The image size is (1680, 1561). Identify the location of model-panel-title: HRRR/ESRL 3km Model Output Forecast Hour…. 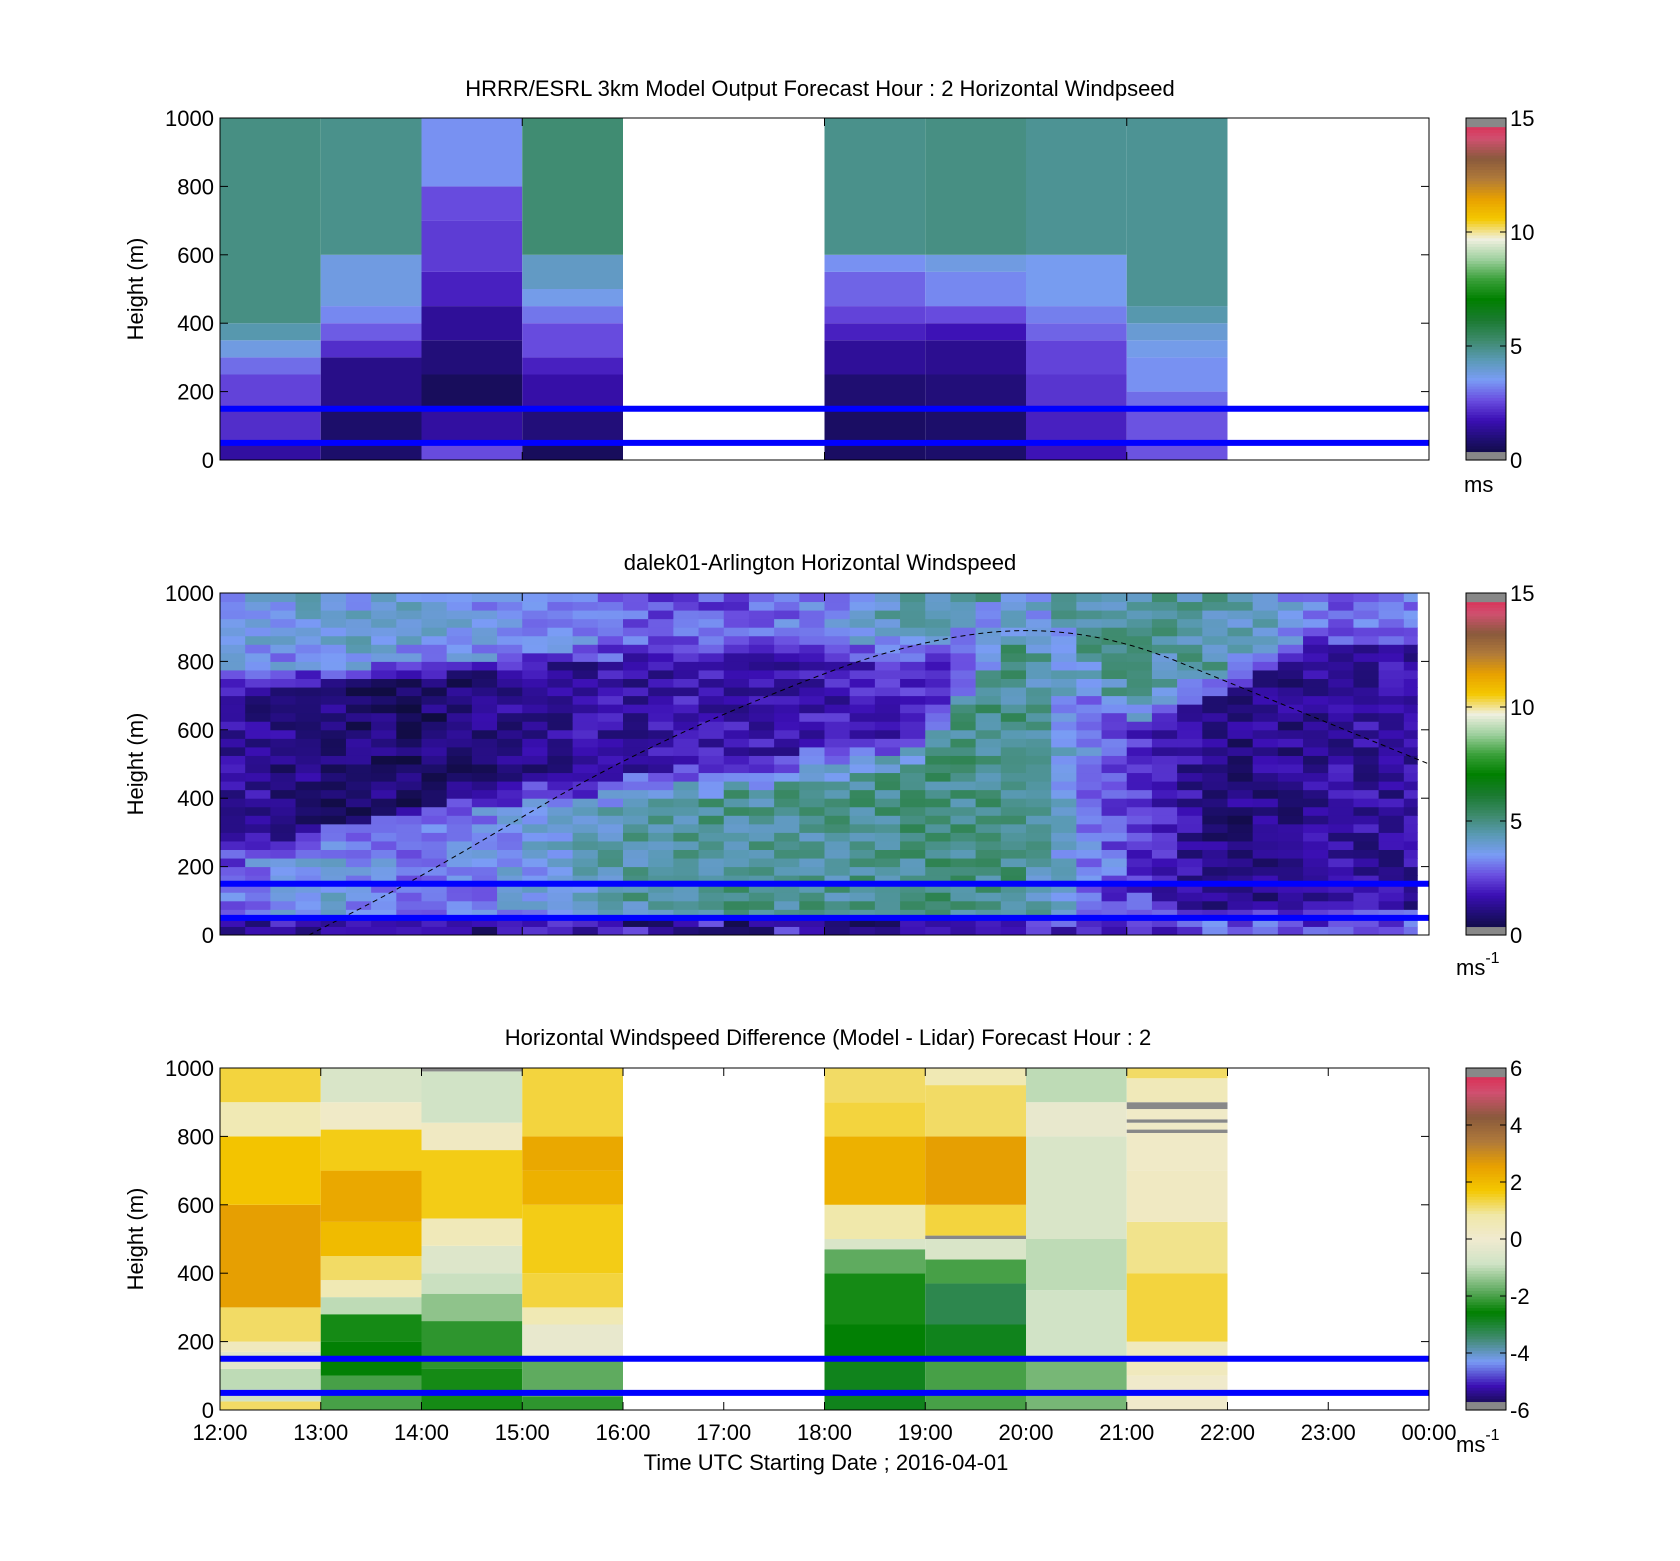
(820, 88).